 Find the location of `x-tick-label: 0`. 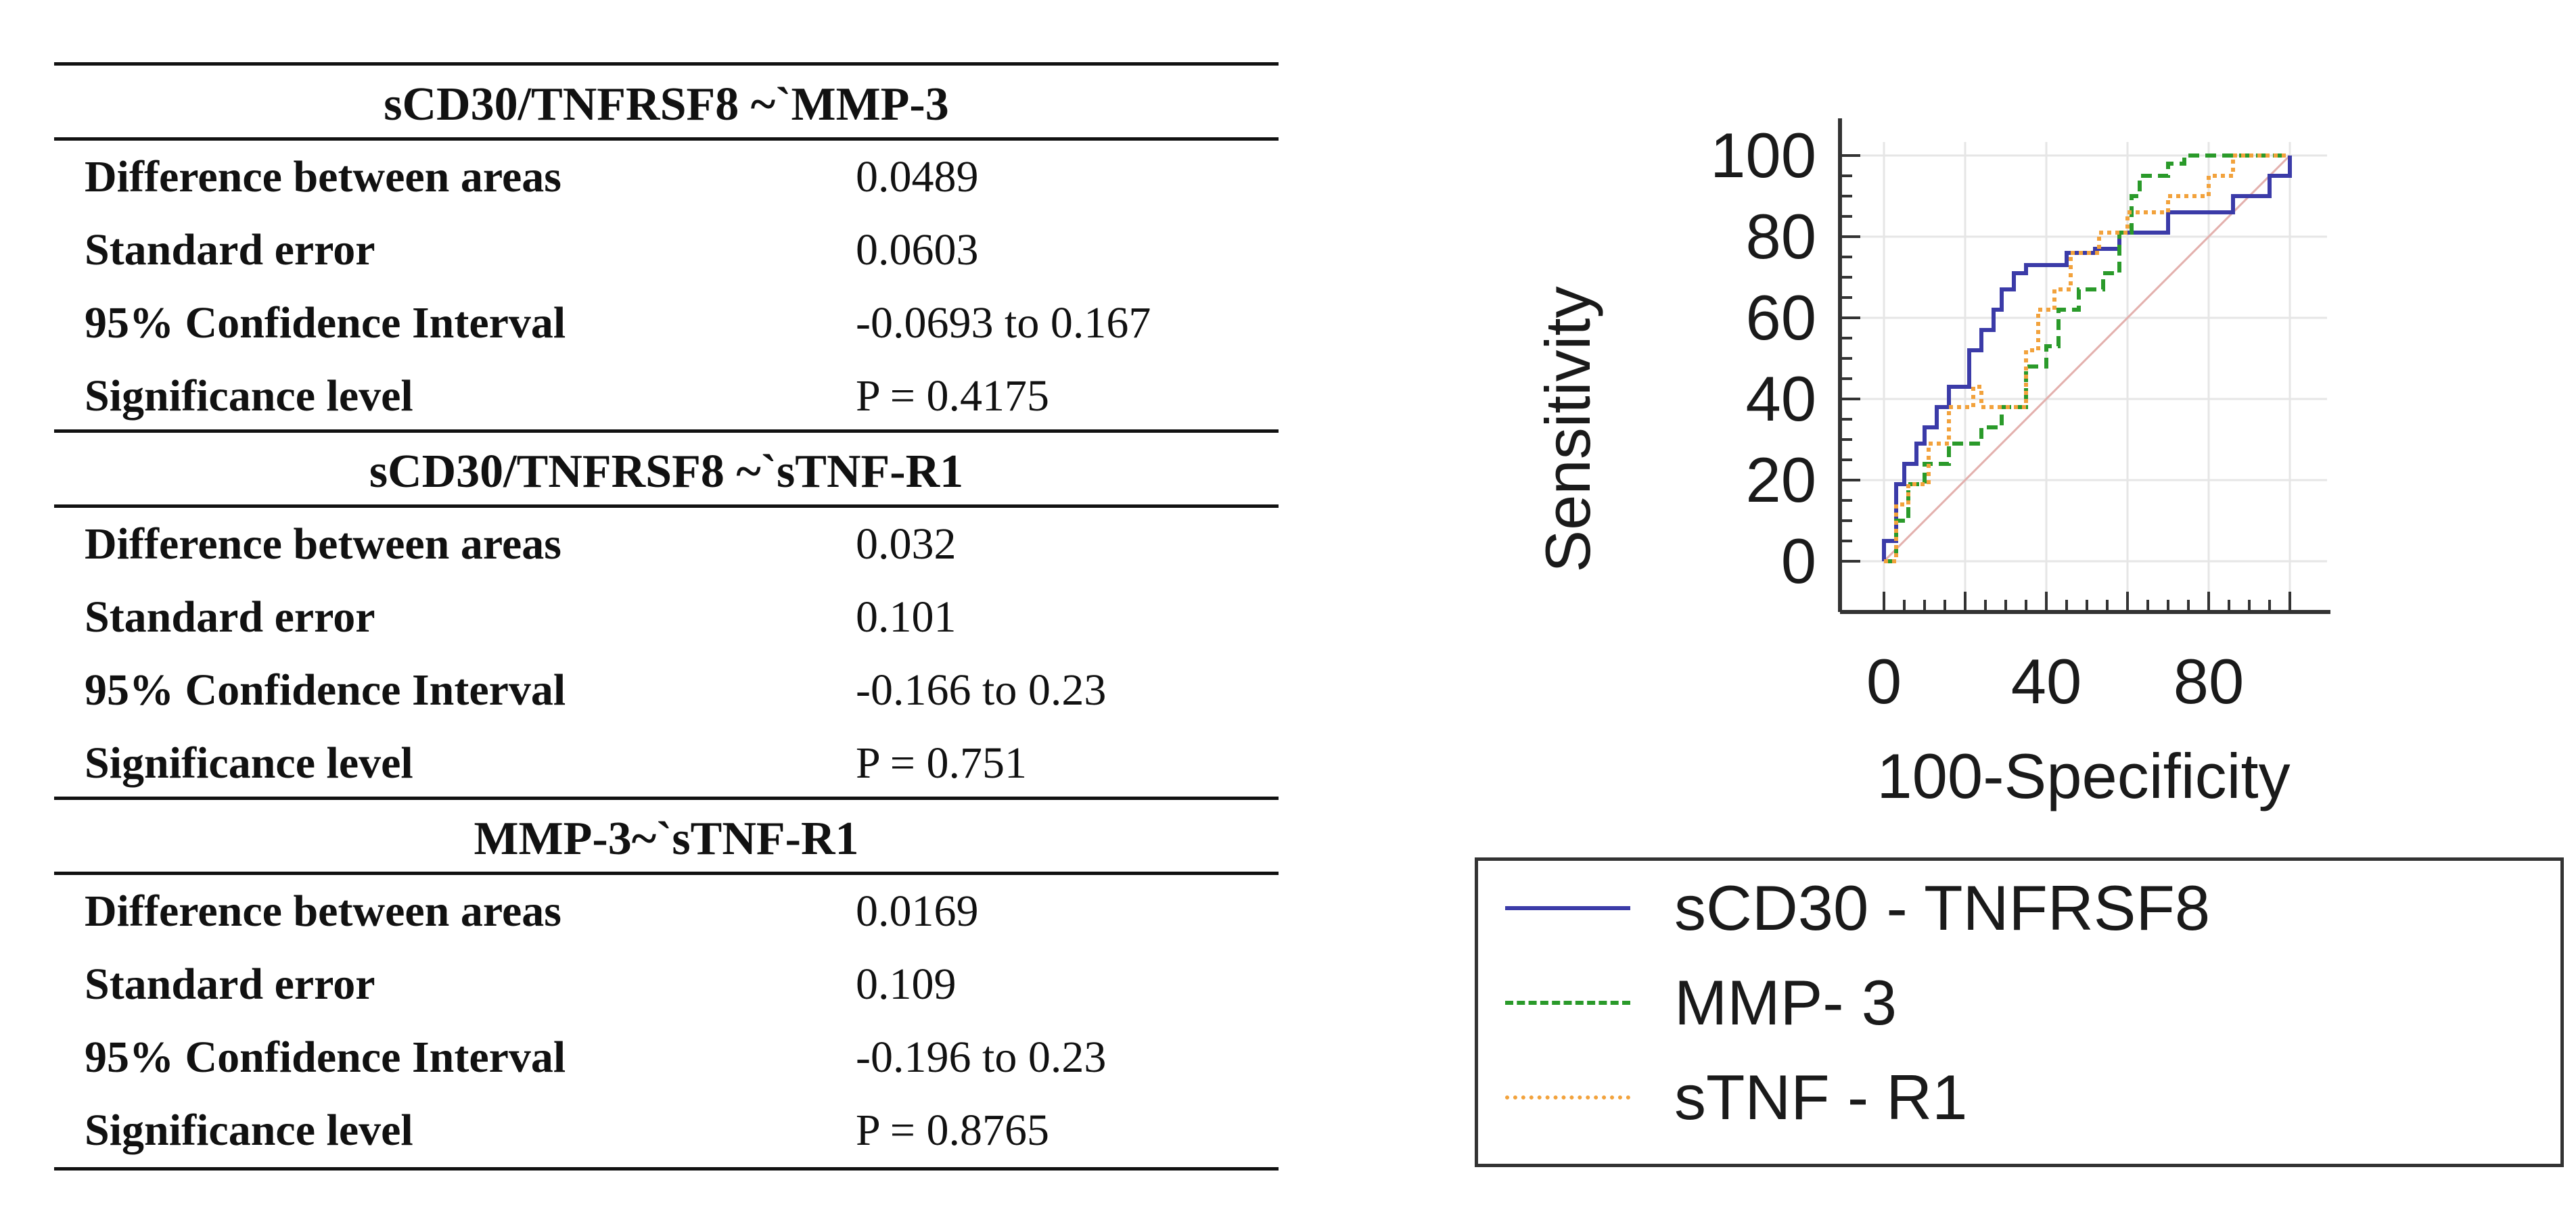

x-tick-label: 0 is located at coordinates (1884, 681).